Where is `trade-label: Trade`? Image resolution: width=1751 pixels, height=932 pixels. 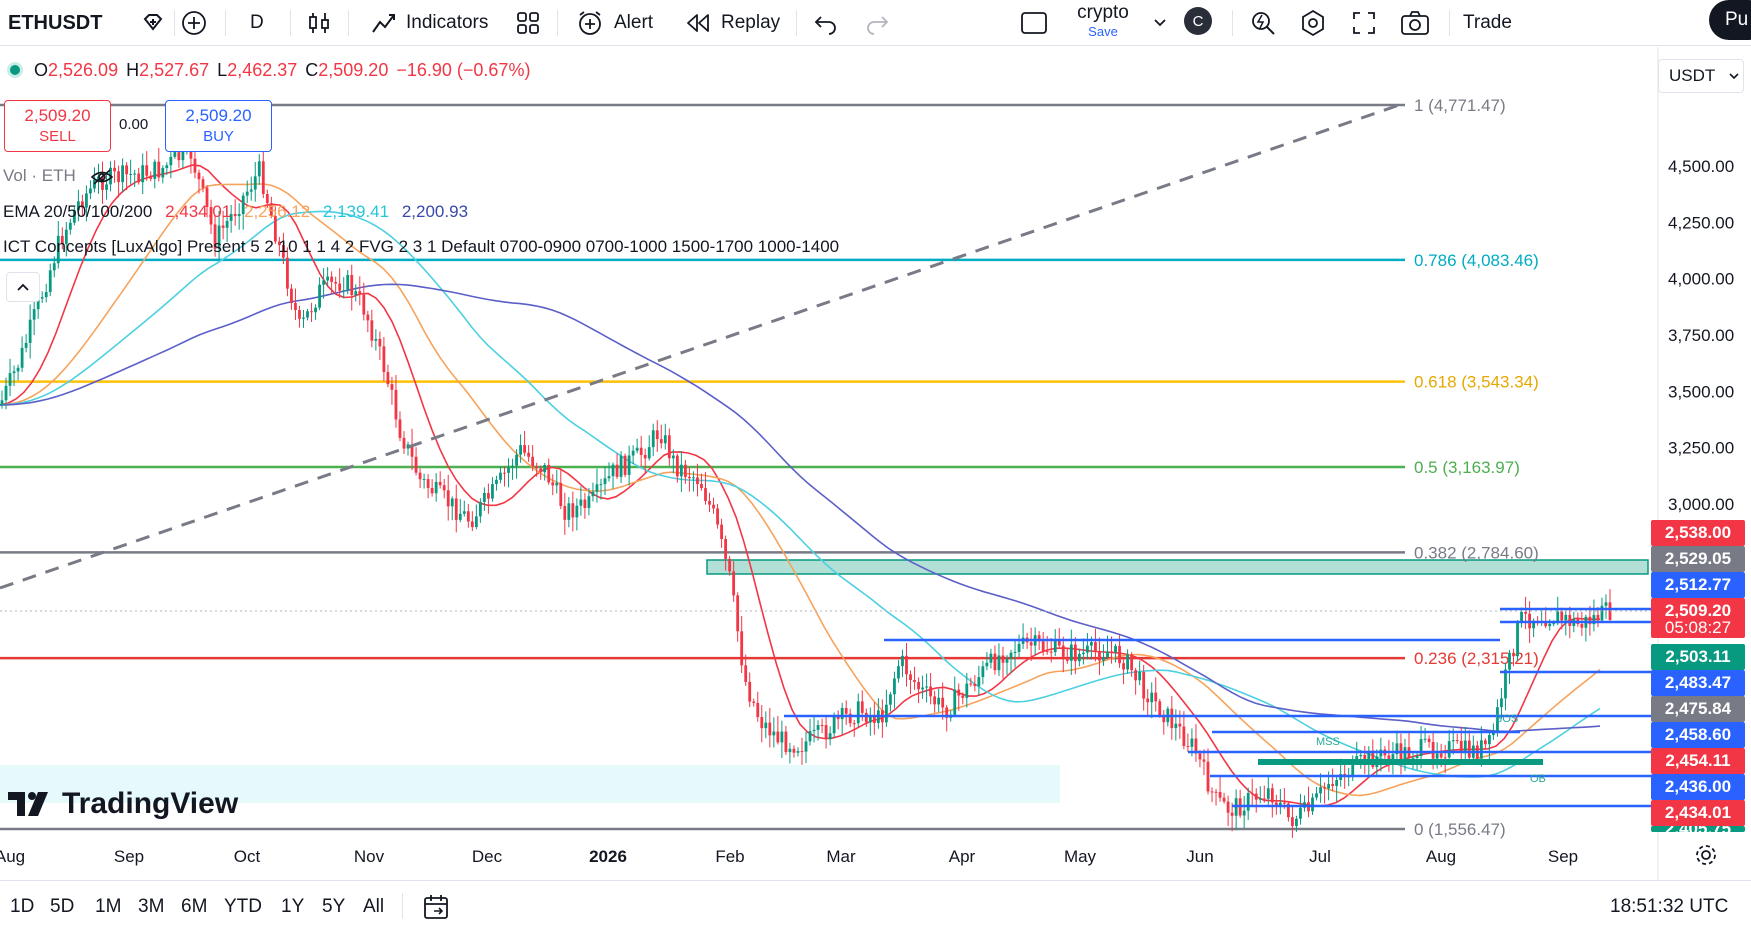 trade-label: Trade is located at coordinates (1487, 22).